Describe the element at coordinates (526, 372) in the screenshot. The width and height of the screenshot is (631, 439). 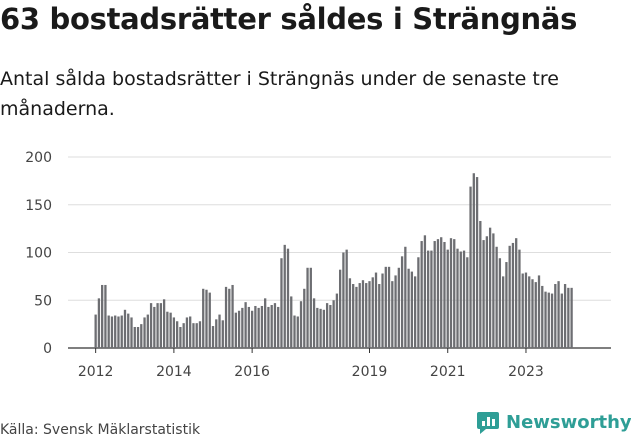
I see `x-tick-label: 2023` at that location.